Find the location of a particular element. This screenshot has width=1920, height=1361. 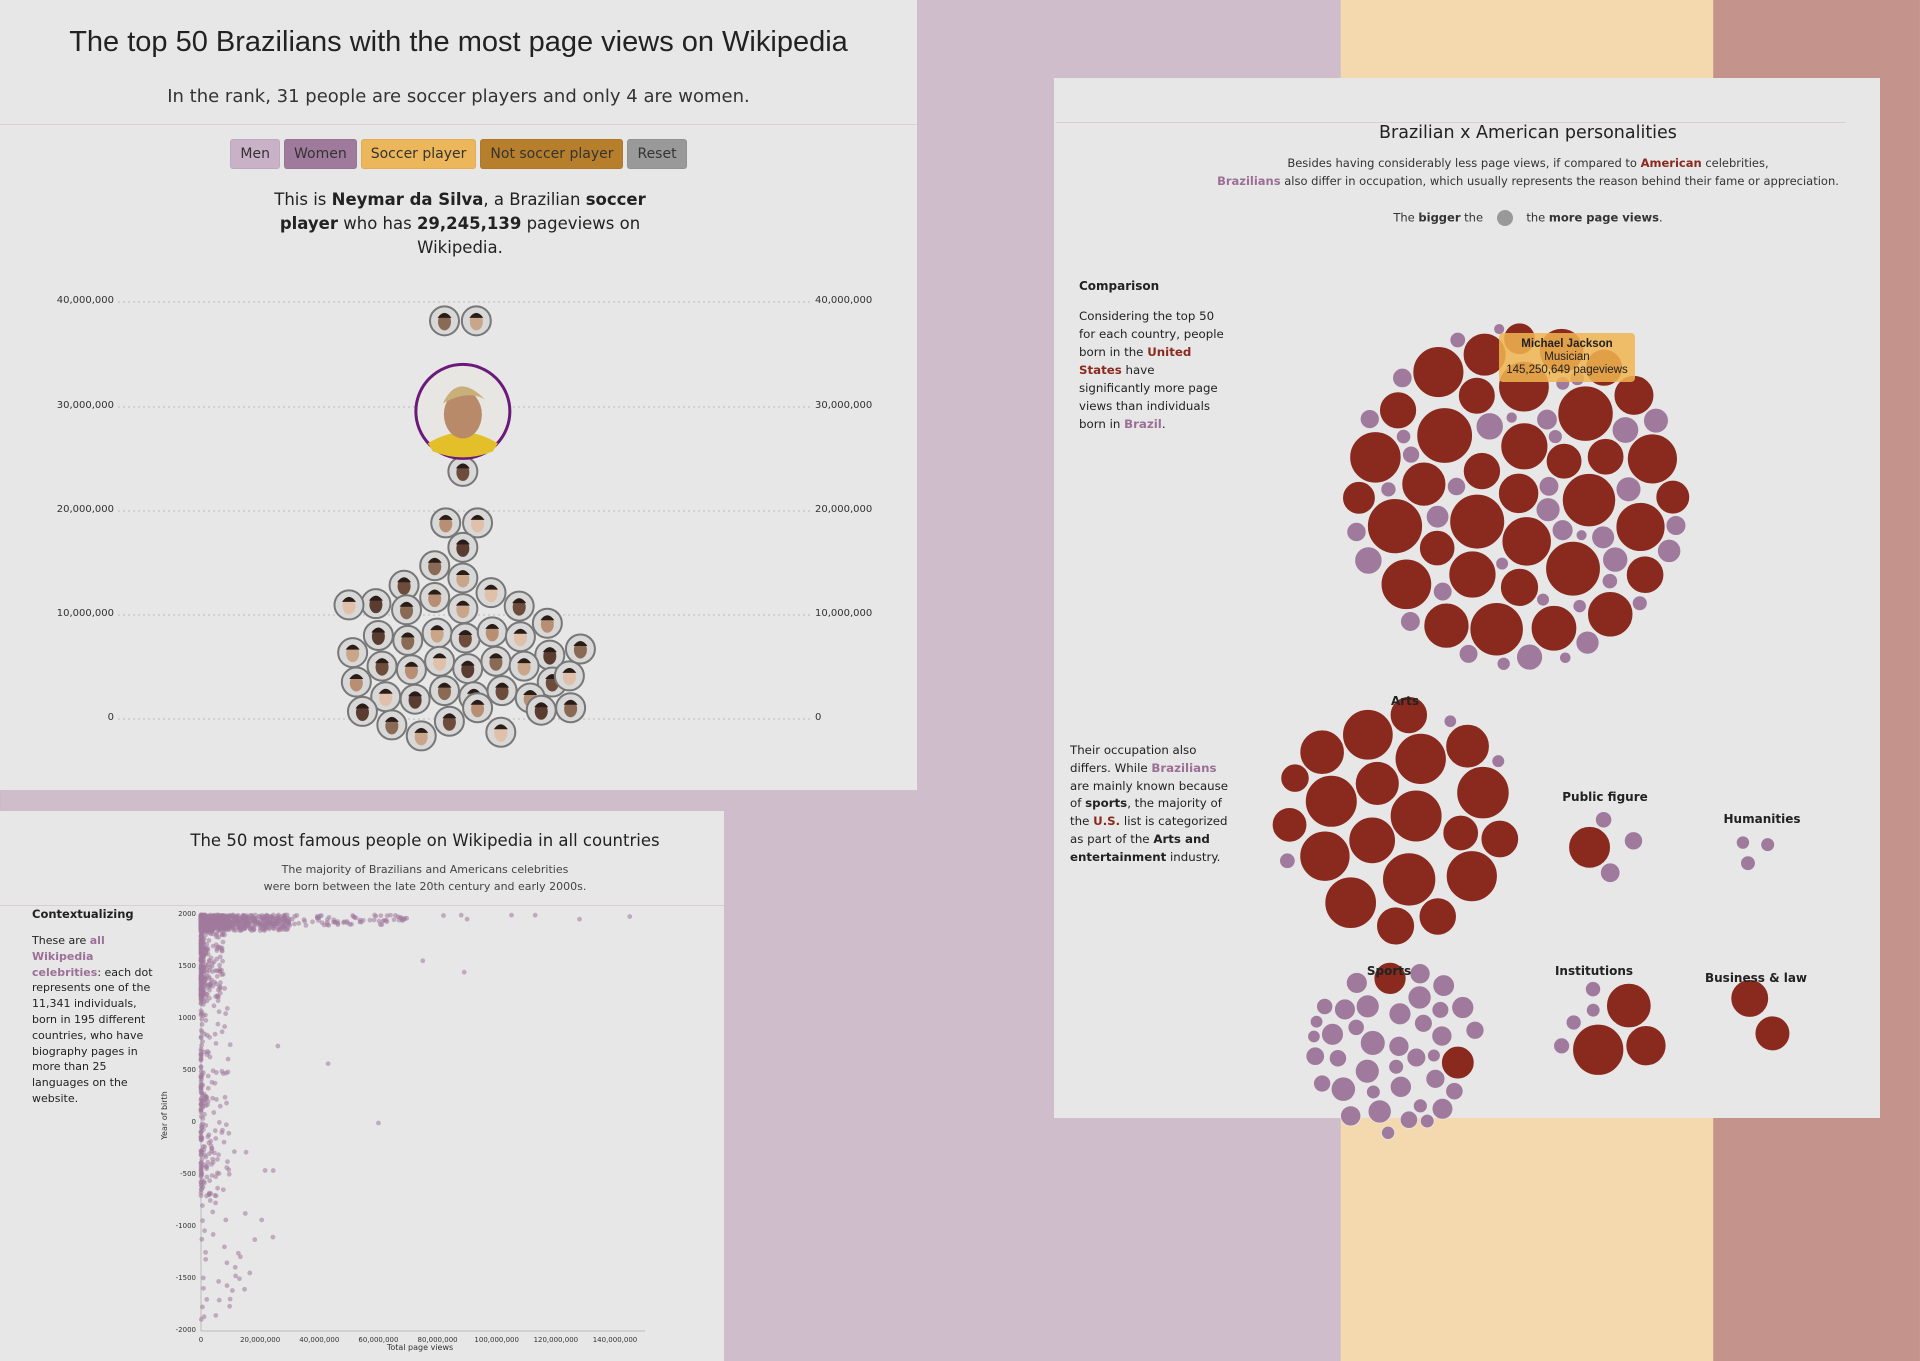

filter-button-soccer-player: Soccer player is located at coordinates (418, 154).